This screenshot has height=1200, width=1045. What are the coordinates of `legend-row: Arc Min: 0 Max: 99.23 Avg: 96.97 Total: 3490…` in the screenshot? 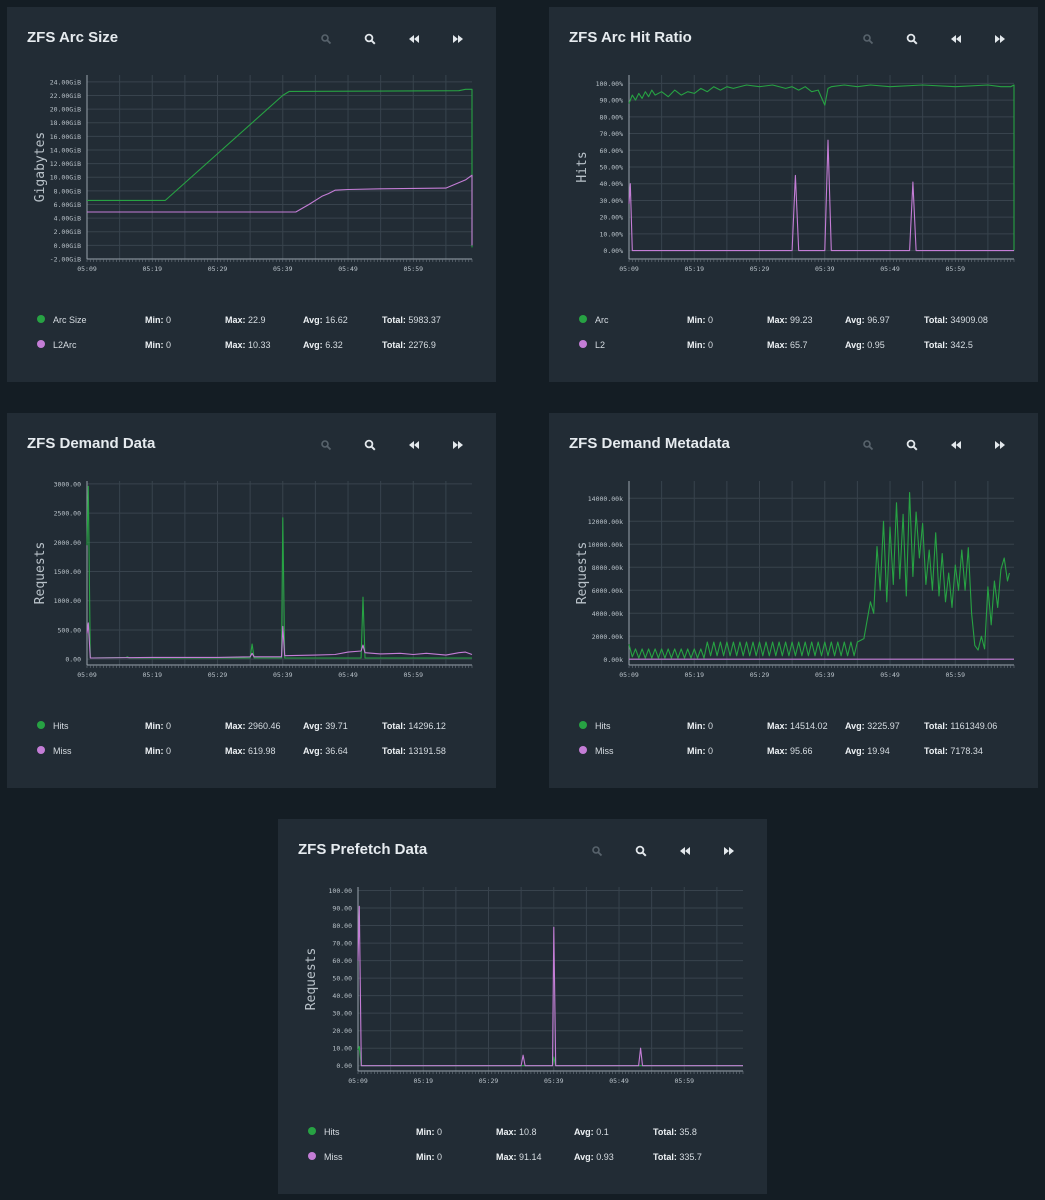 It's located at (797, 327).